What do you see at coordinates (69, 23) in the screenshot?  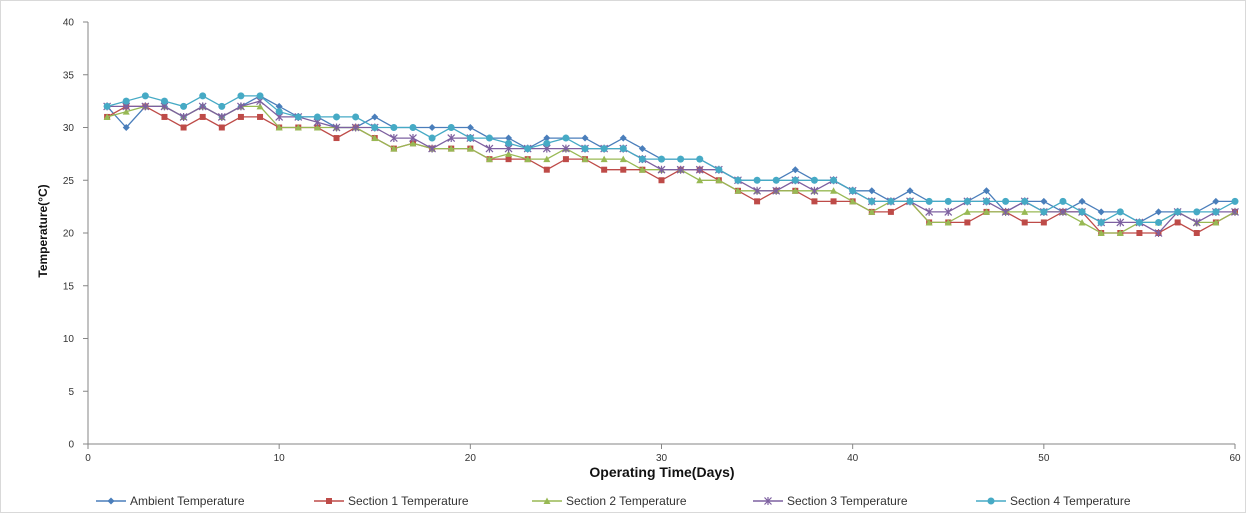 I see `y-tick-label: 40` at bounding box center [69, 23].